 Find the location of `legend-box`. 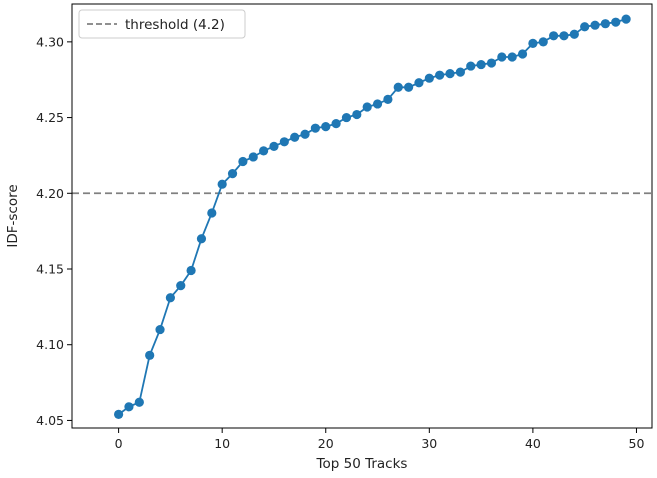

legend-box is located at coordinates (162, 24).